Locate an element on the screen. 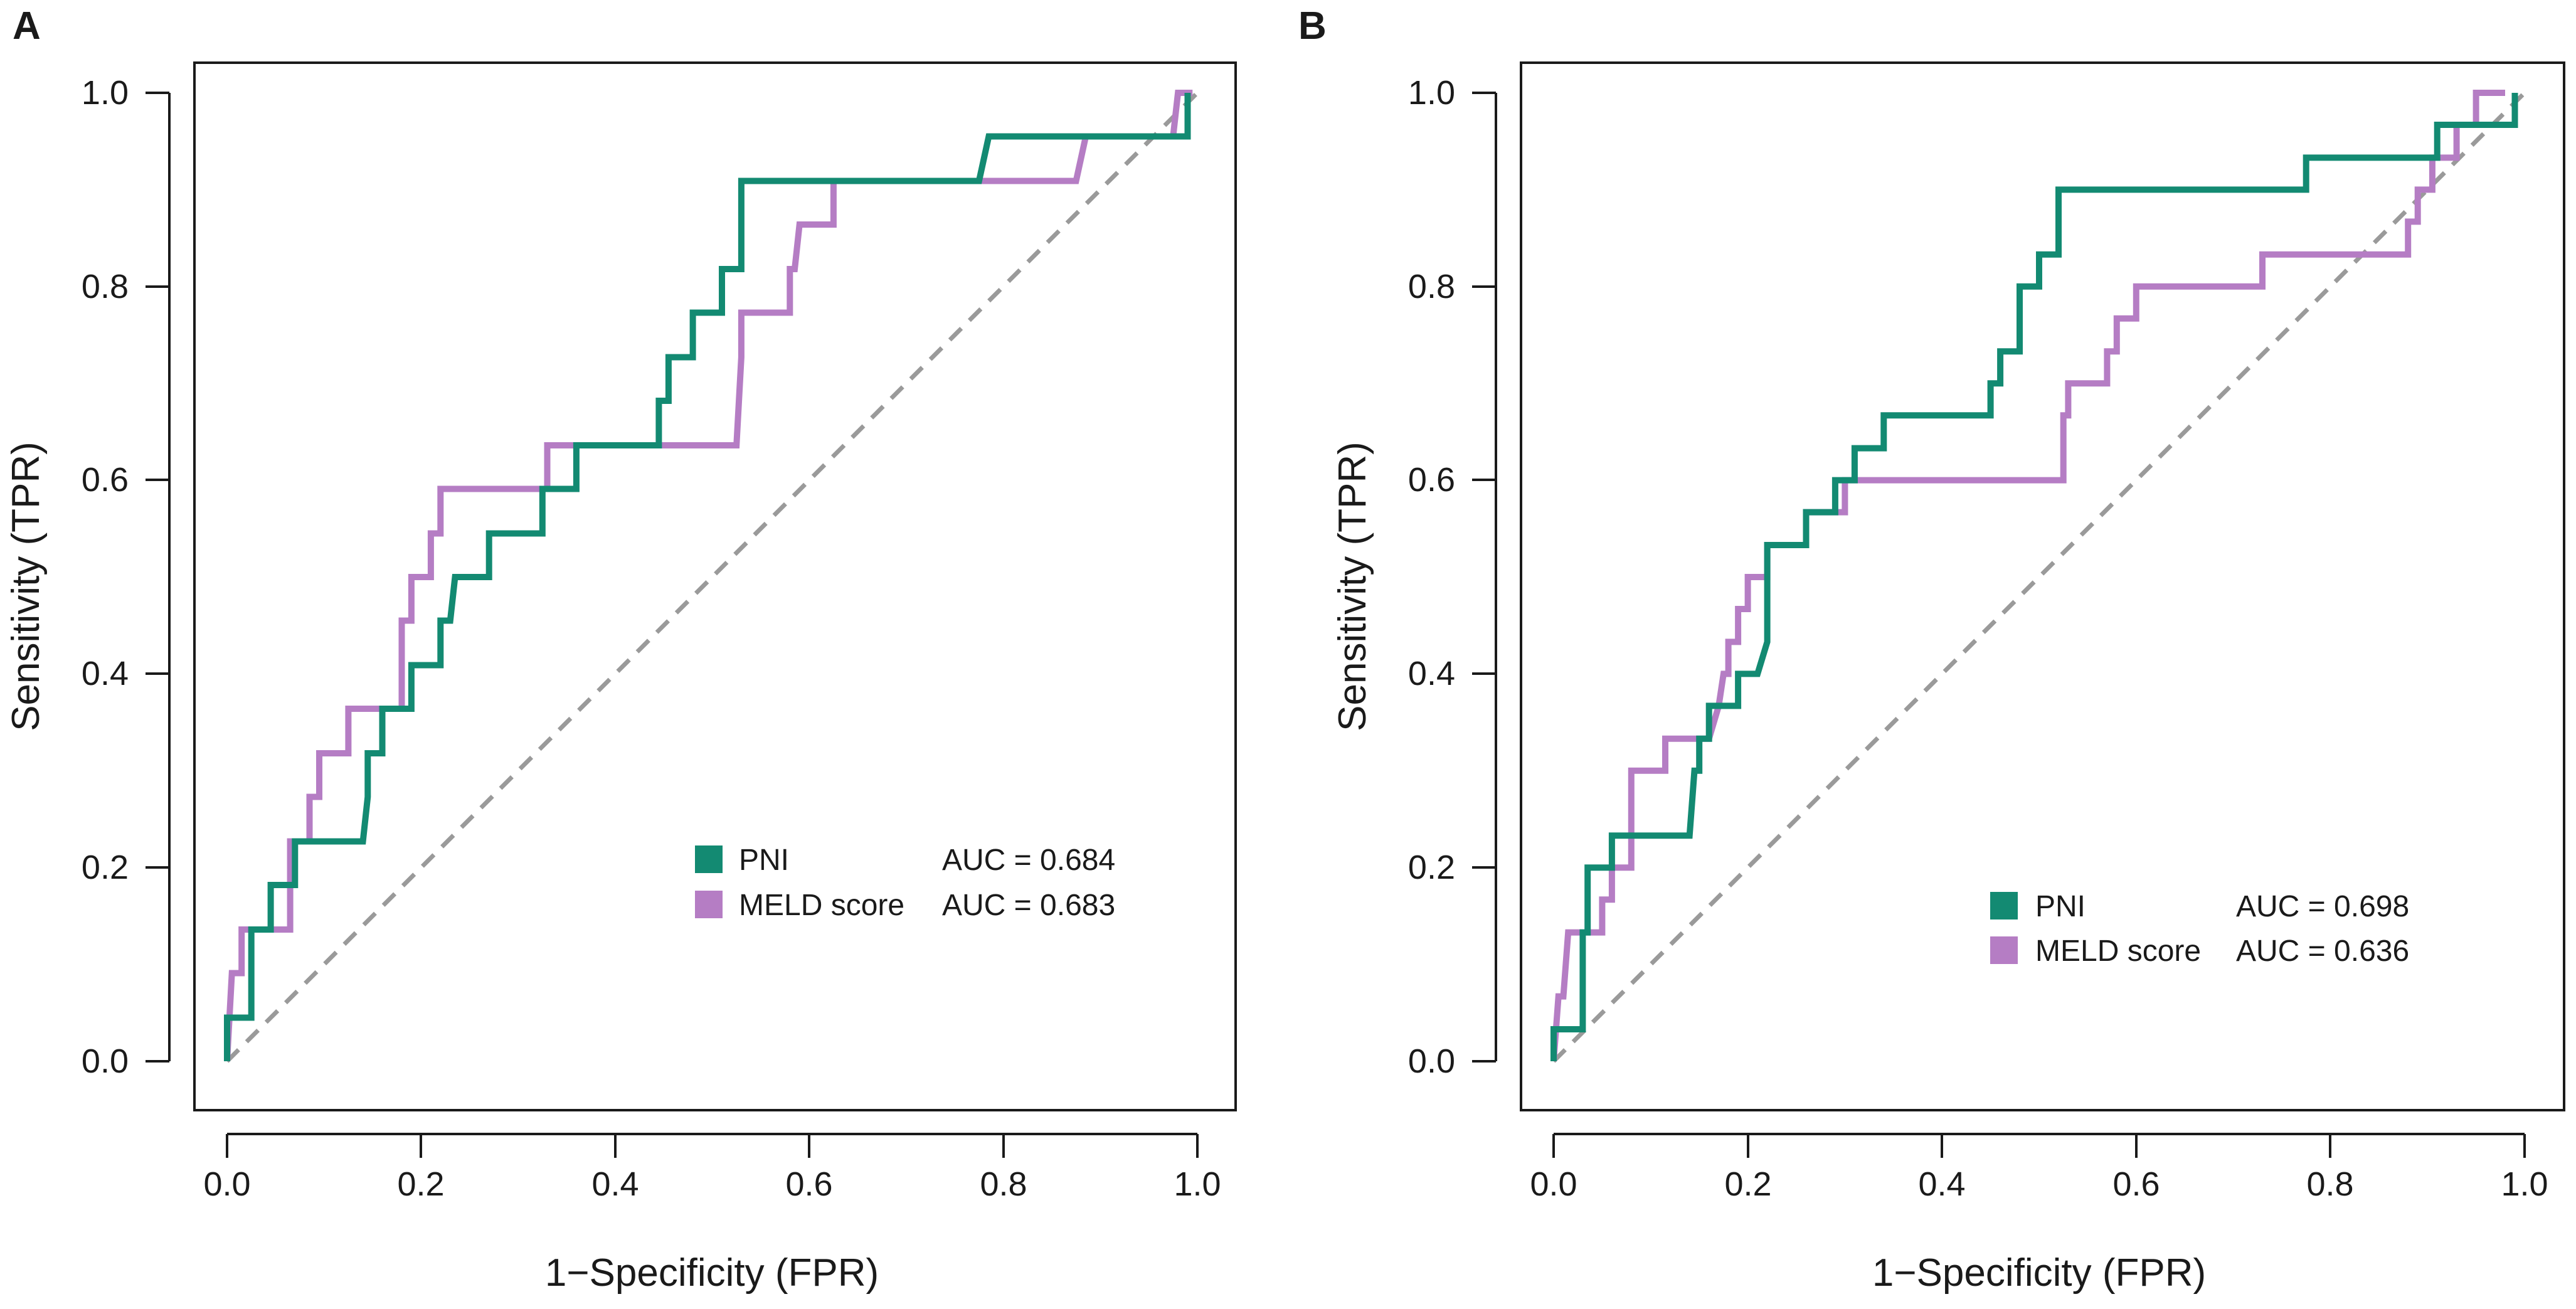 The height and width of the screenshot is (1309, 2576). legend: PNI AUC = 0.684 MELD score AUC = 0.683 is located at coordinates (905, 883).